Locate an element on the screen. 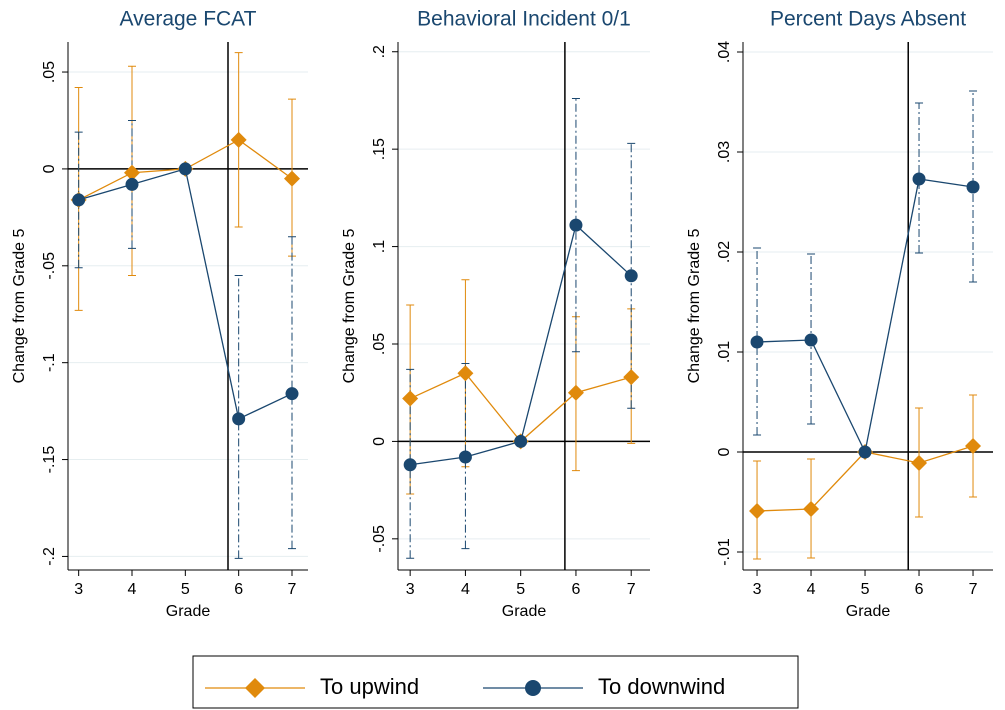 This screenshot has height=710, width=1005. chart-title: Behavioral Incident 0/1 is located at coordinates (524, 19).